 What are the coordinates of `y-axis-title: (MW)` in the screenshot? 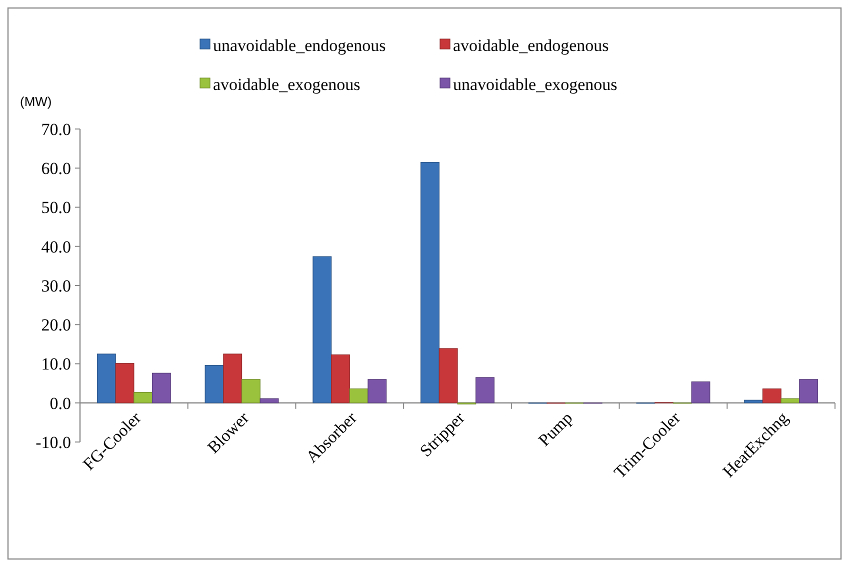 It's located at (36, 101).